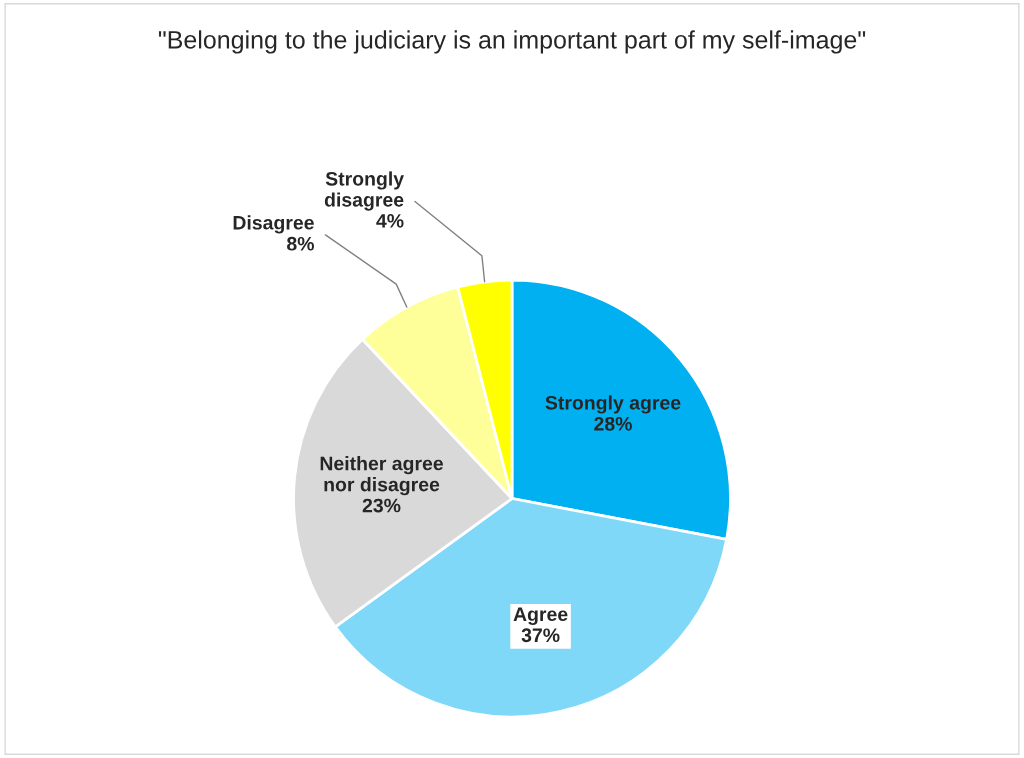 The image size is (1024, 758). Describe the element at coordinates (540, 616) in the screenshot. I see `slice-label: Agree` at that location.